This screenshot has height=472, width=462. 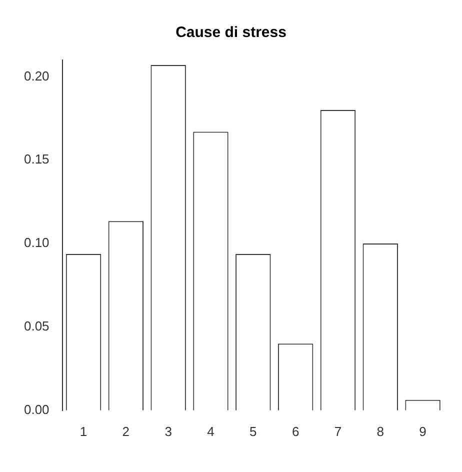 I want to click on x-tick-label: 2, so click(x=126, y=431).